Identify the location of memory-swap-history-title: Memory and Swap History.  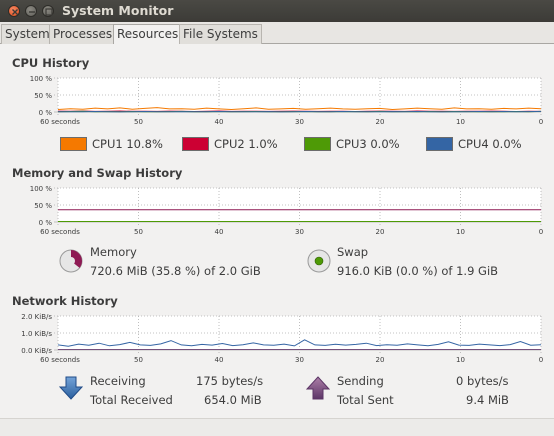
(97, 173).